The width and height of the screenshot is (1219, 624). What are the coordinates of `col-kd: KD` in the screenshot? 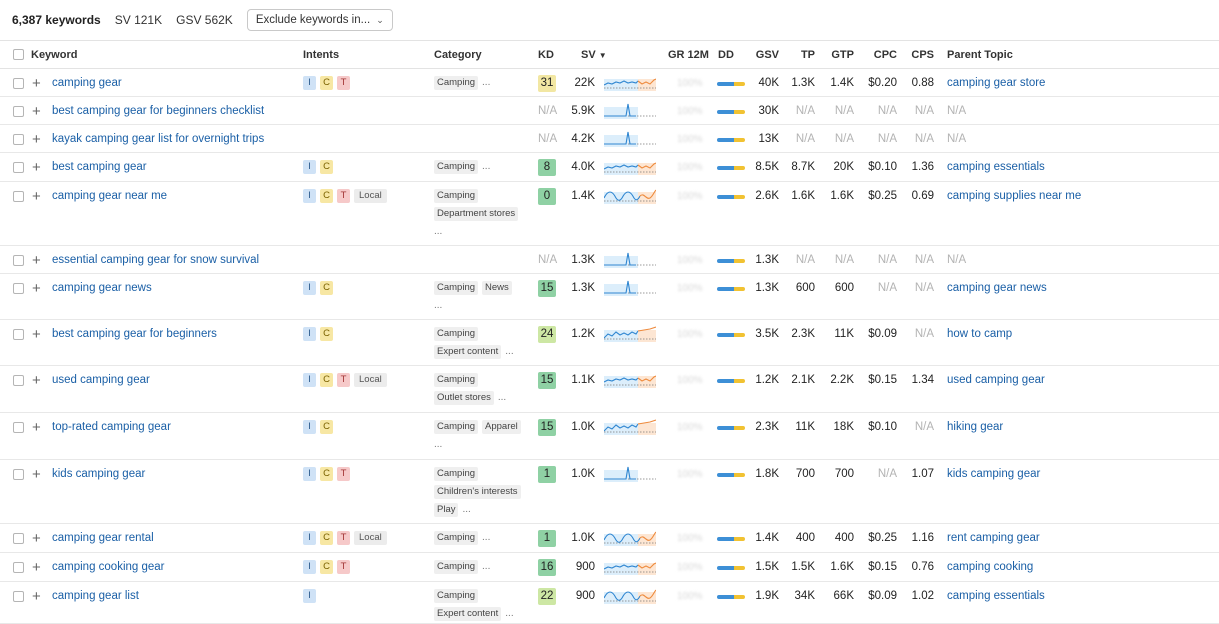 It's located at (546, 55).